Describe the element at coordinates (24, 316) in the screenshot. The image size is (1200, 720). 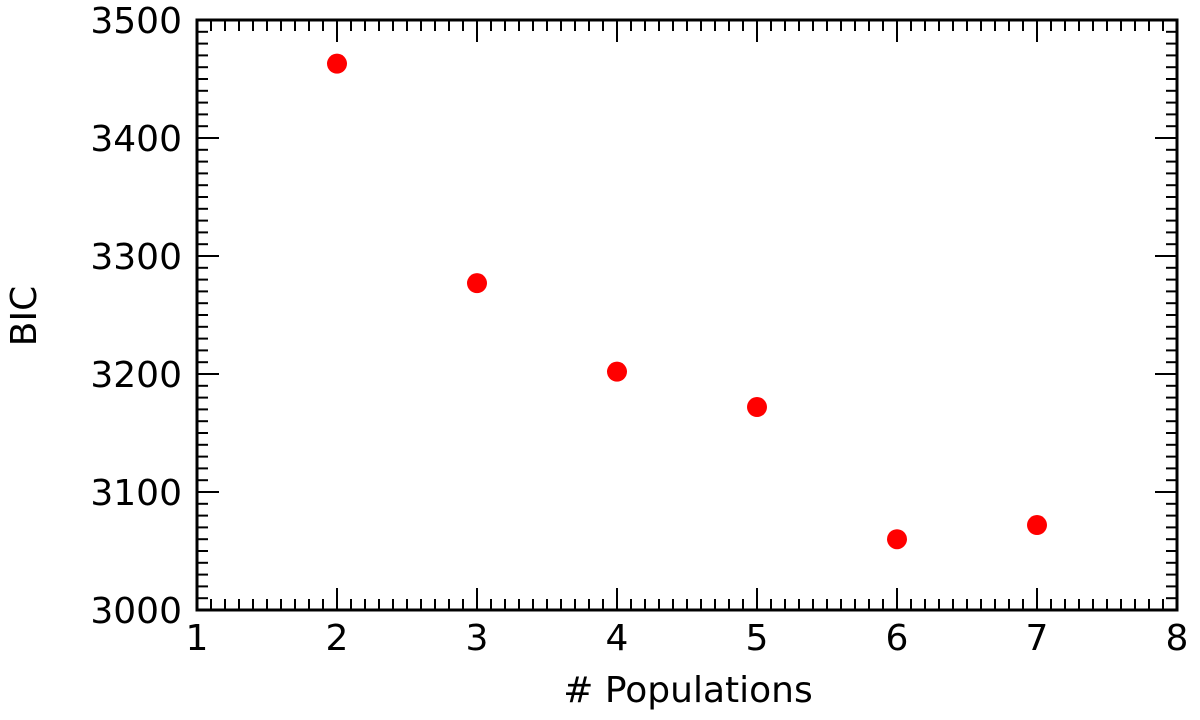
I see `y-axis-label: BIC` at that location.